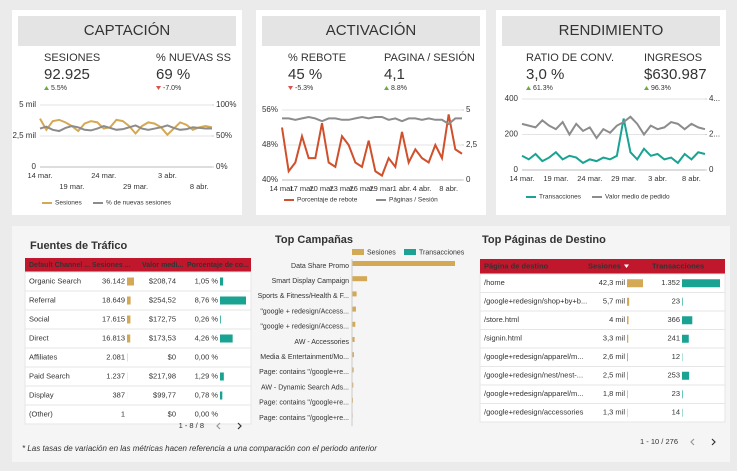 This screenshot has height=471, width=737. What do you see at coordinates (670, 282) in the screenshot?
I see `transactions: 1.352` at bounding box center [670, 282].